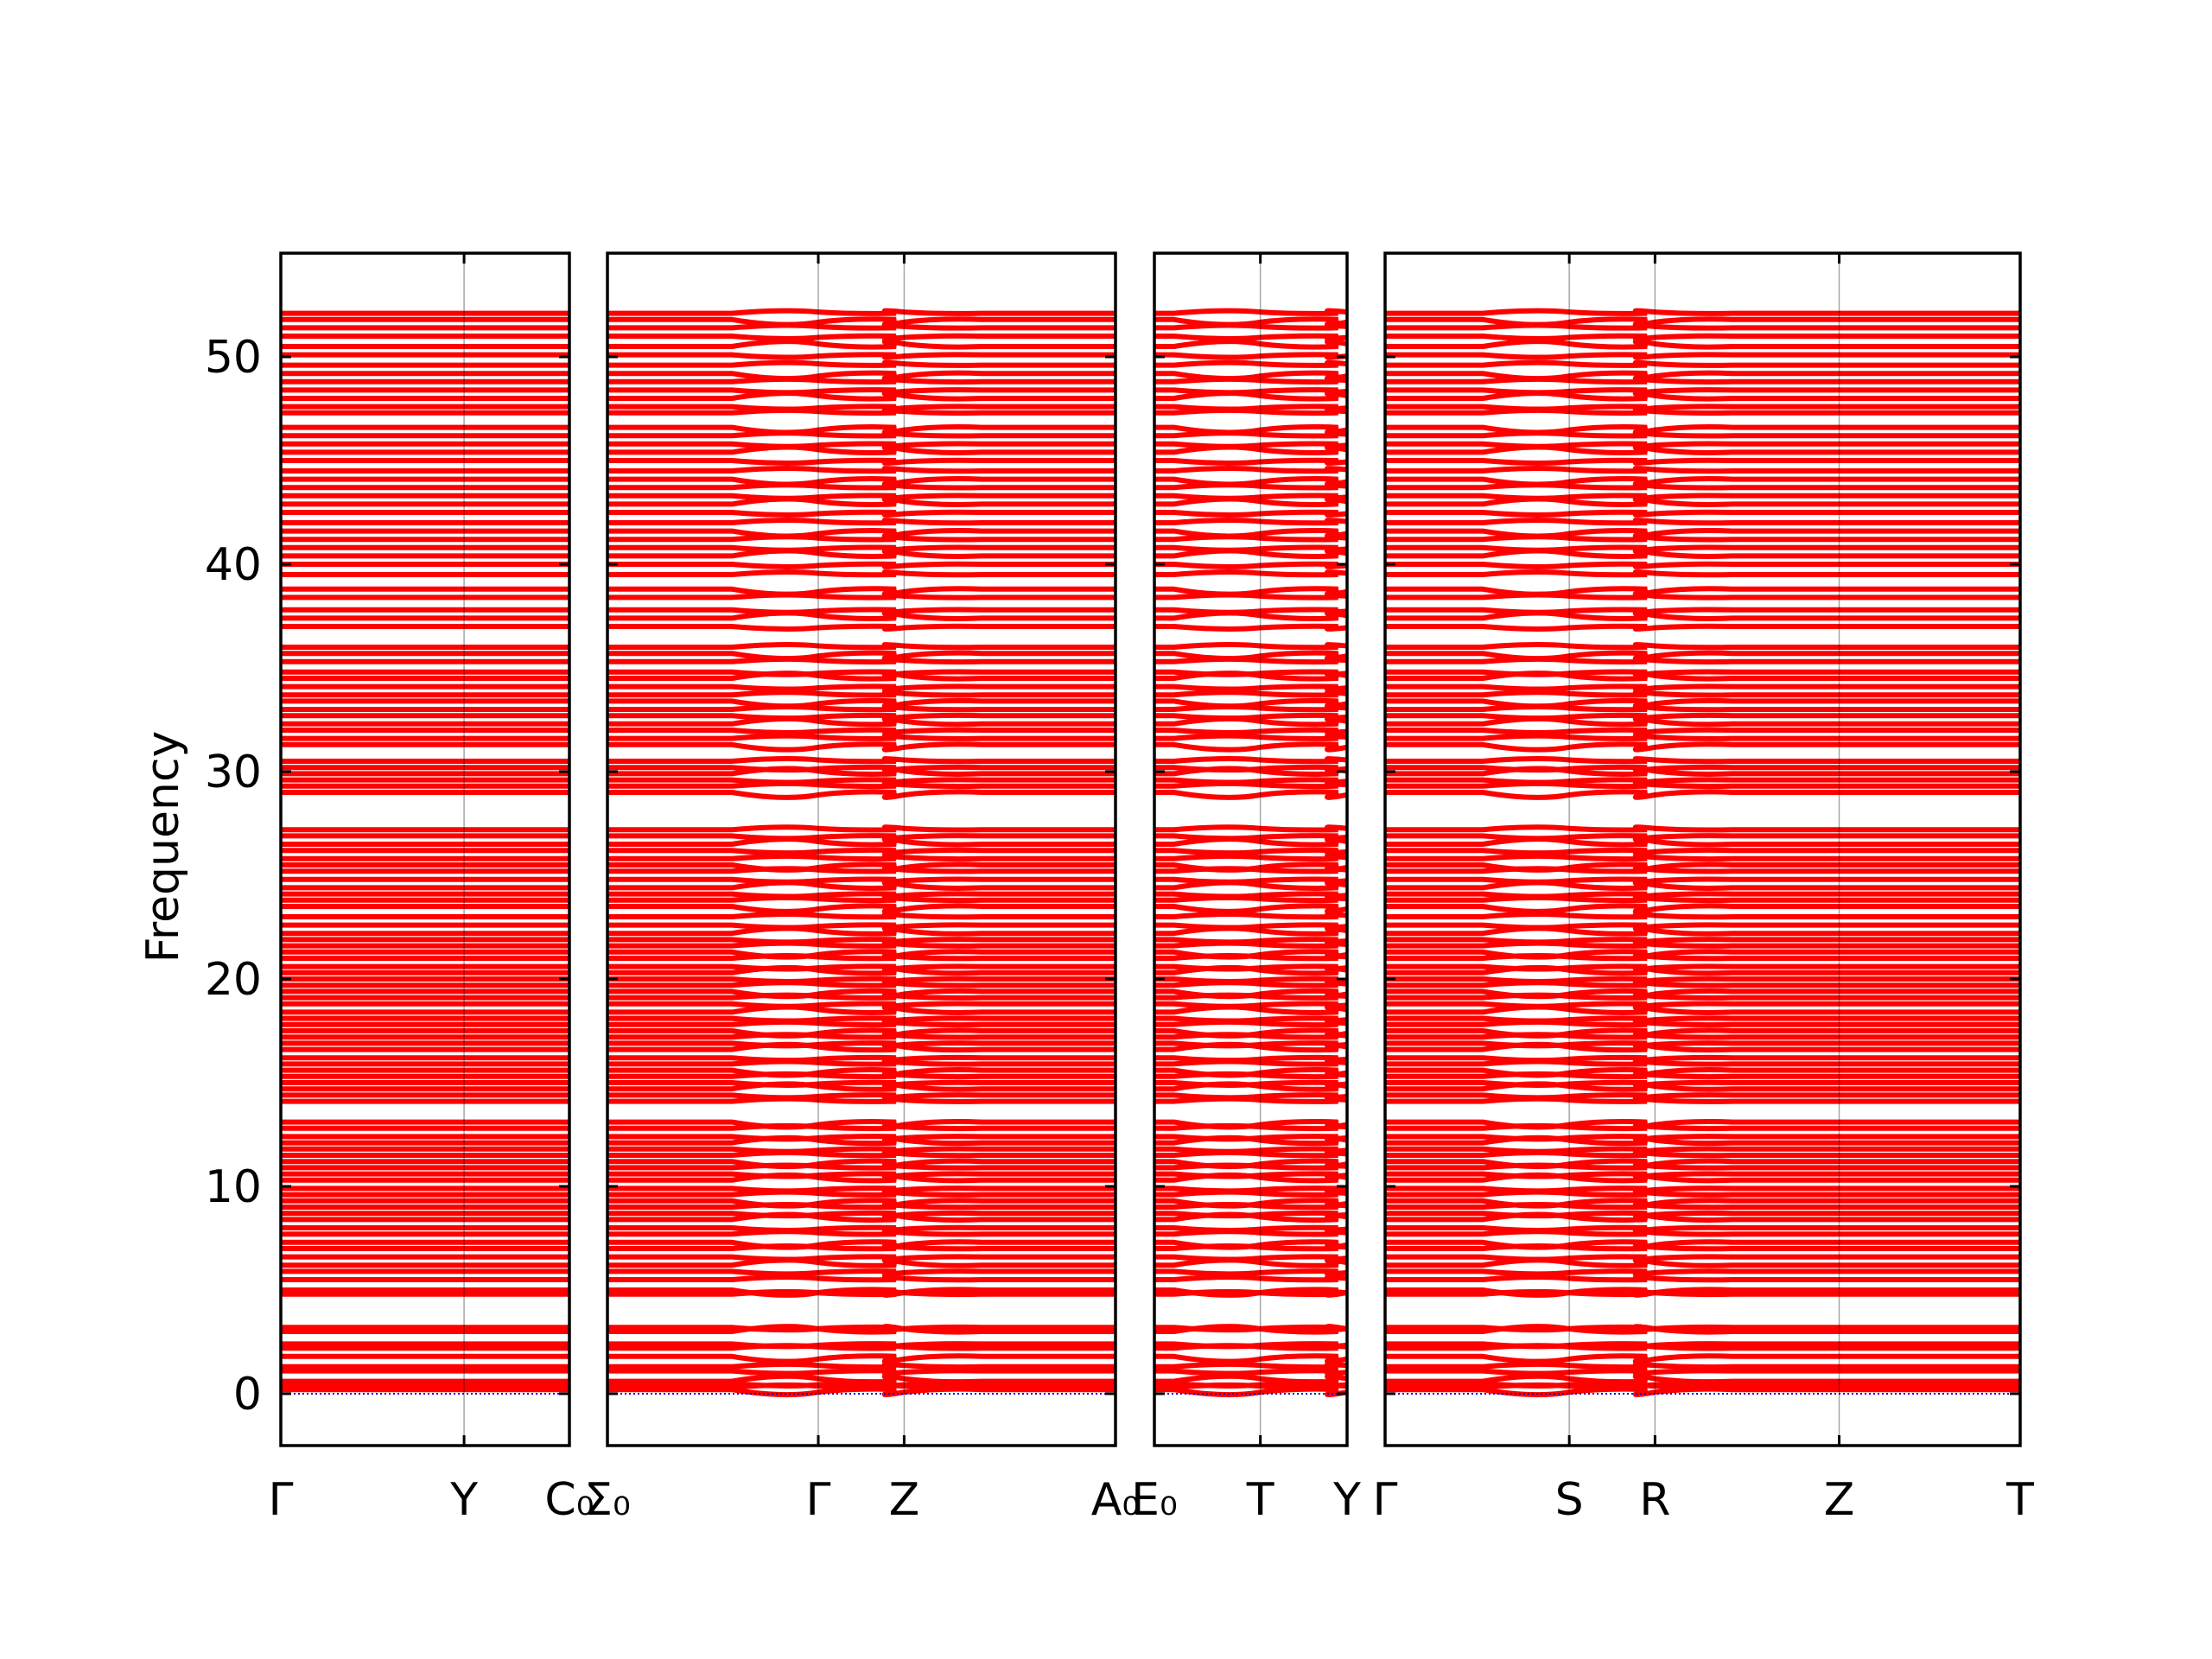 Image resolution: width=2212 pixels, height=1659 pixels. What do you see at coordinates (1346, 1500) in the screenshot?
I see `x-tick-label: Y` at bounding box center [1346, 1500].